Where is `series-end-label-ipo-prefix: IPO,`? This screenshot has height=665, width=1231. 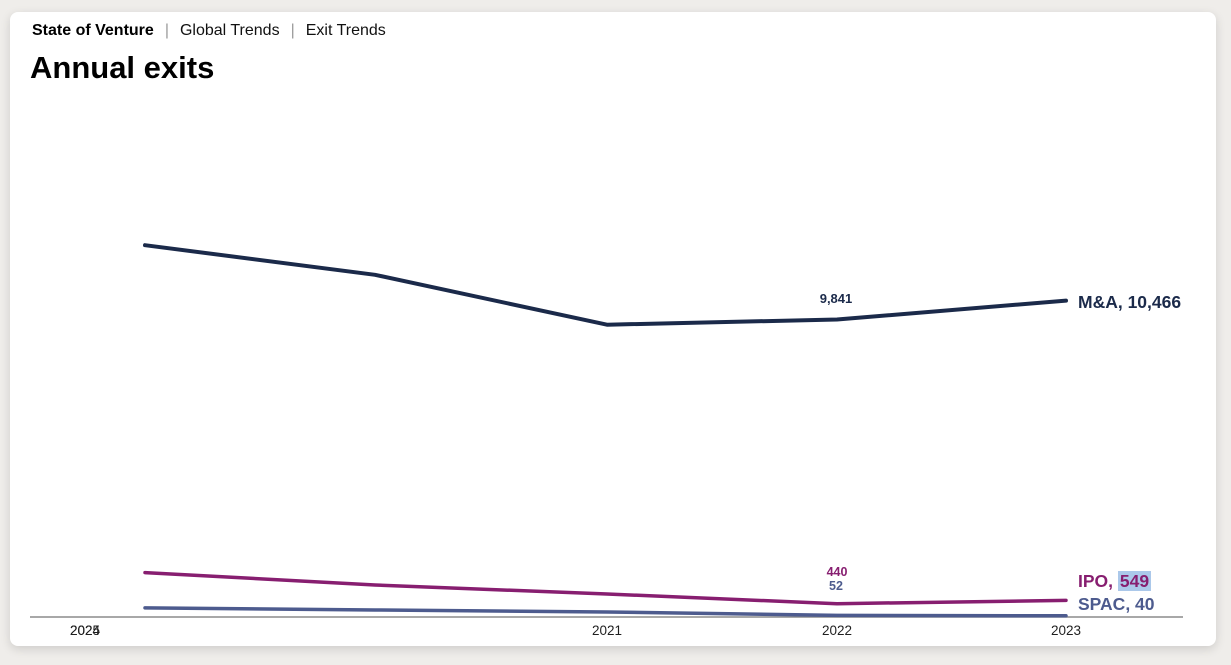 series-end-label-ipo-prefix: IPO, is located at coordinates (1098, 581).